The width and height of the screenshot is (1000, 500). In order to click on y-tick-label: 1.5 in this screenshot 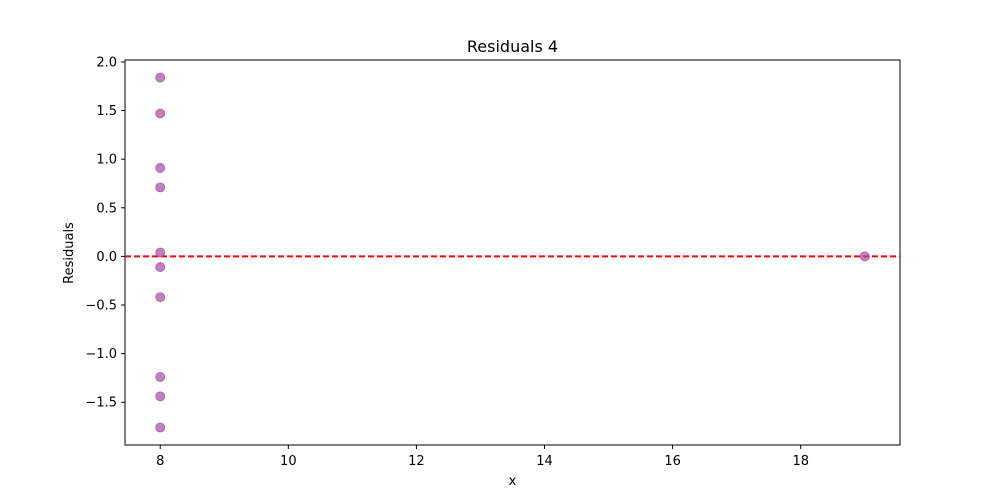, I will do `click(106, 111)`.